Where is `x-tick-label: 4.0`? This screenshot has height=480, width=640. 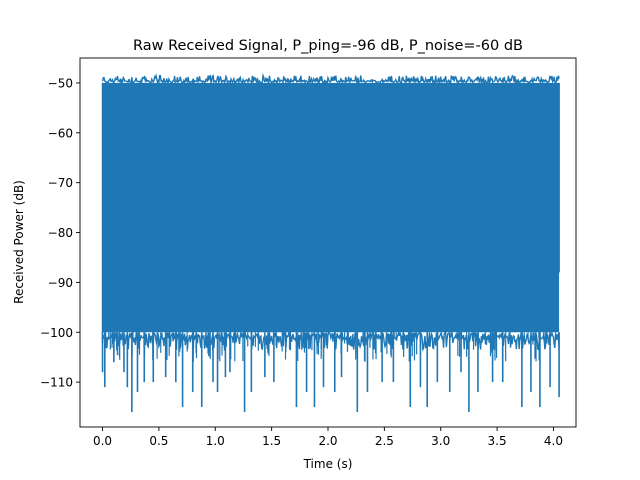
x-tick-label: 4.0 is located at coordinates (553, 441).